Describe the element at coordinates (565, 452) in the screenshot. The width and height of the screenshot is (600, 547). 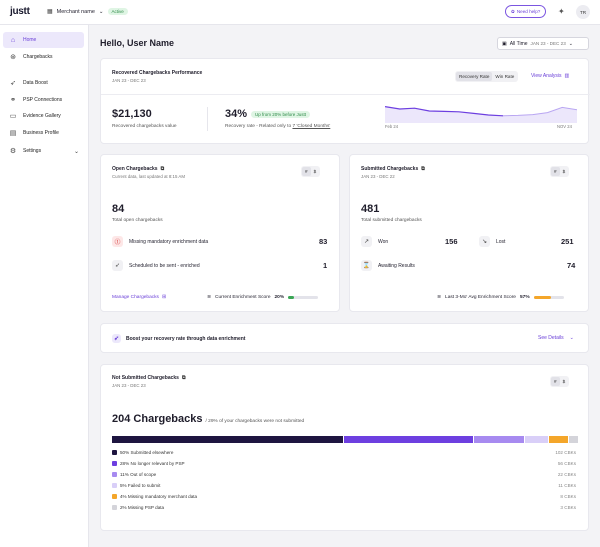
I see `legend-value: 102 CBKs` at that location.